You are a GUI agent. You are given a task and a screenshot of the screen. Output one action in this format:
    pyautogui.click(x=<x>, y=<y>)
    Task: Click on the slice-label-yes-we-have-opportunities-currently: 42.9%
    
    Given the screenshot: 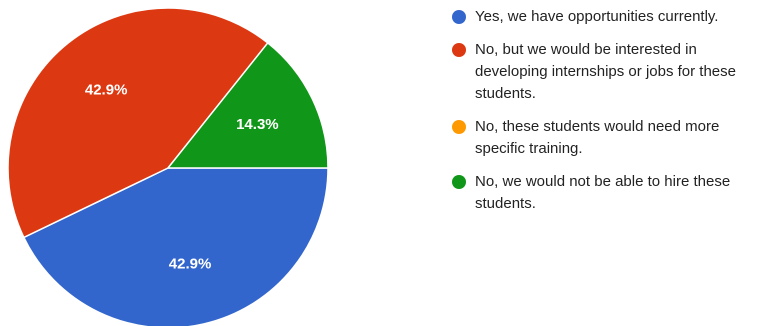 What is the action you would take?
    pyautogui.click(x=190, y=264)
    